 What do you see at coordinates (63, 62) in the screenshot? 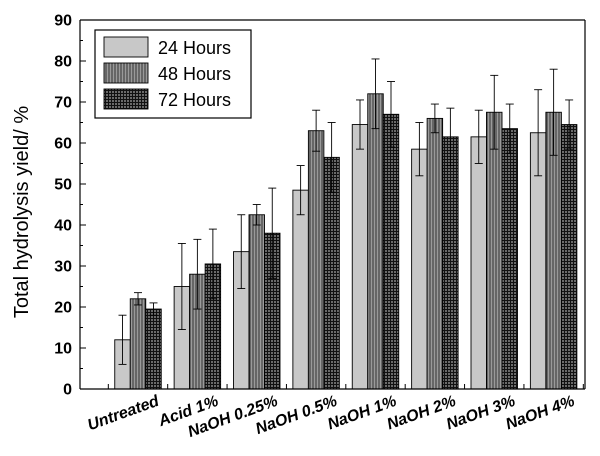
I see `y-tick-label: 80` at bounding box center [63, 62].